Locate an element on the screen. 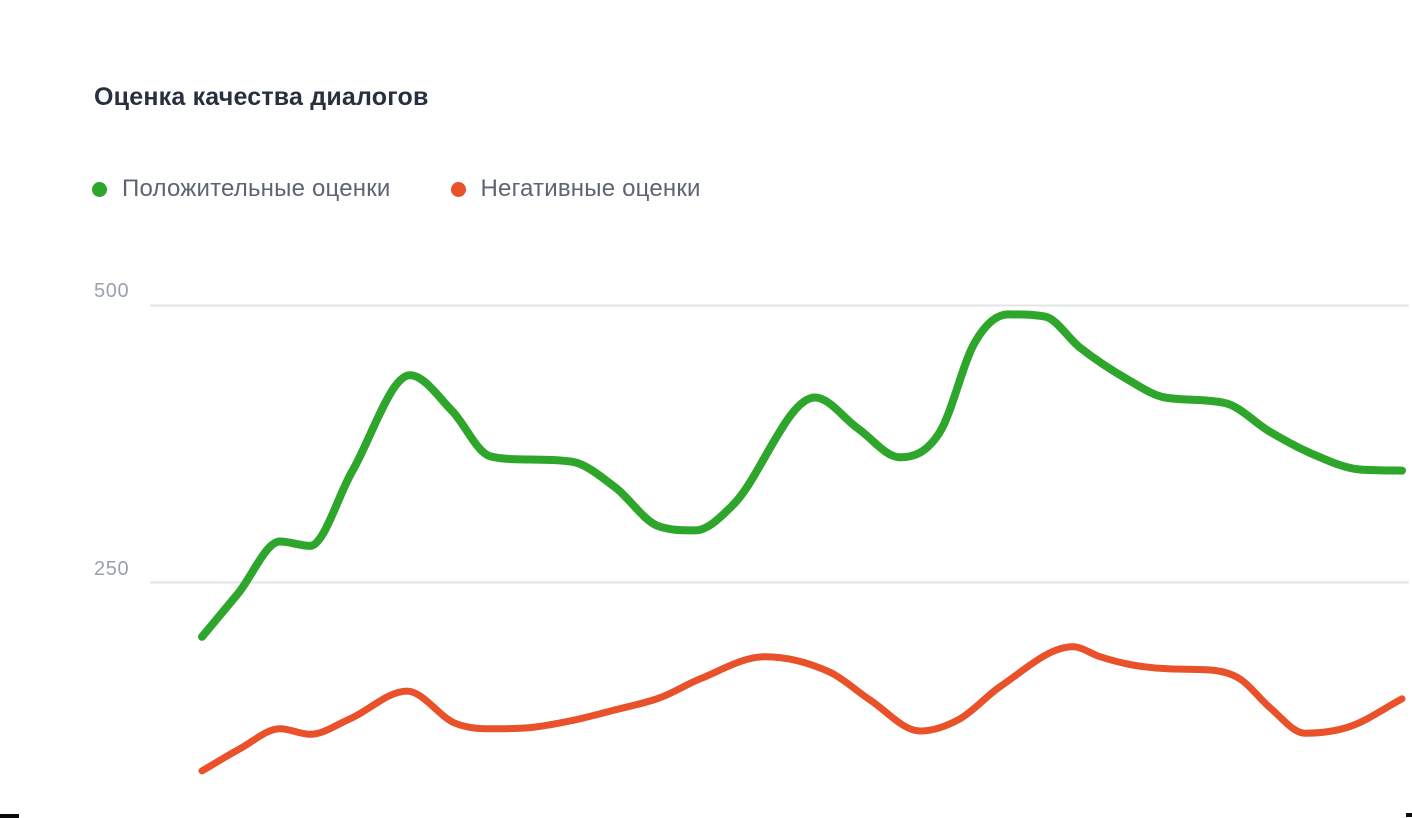 This screenshot has width=1412, height=818. y-axis-tick-500: 500 is located at coordinates (112, 291).